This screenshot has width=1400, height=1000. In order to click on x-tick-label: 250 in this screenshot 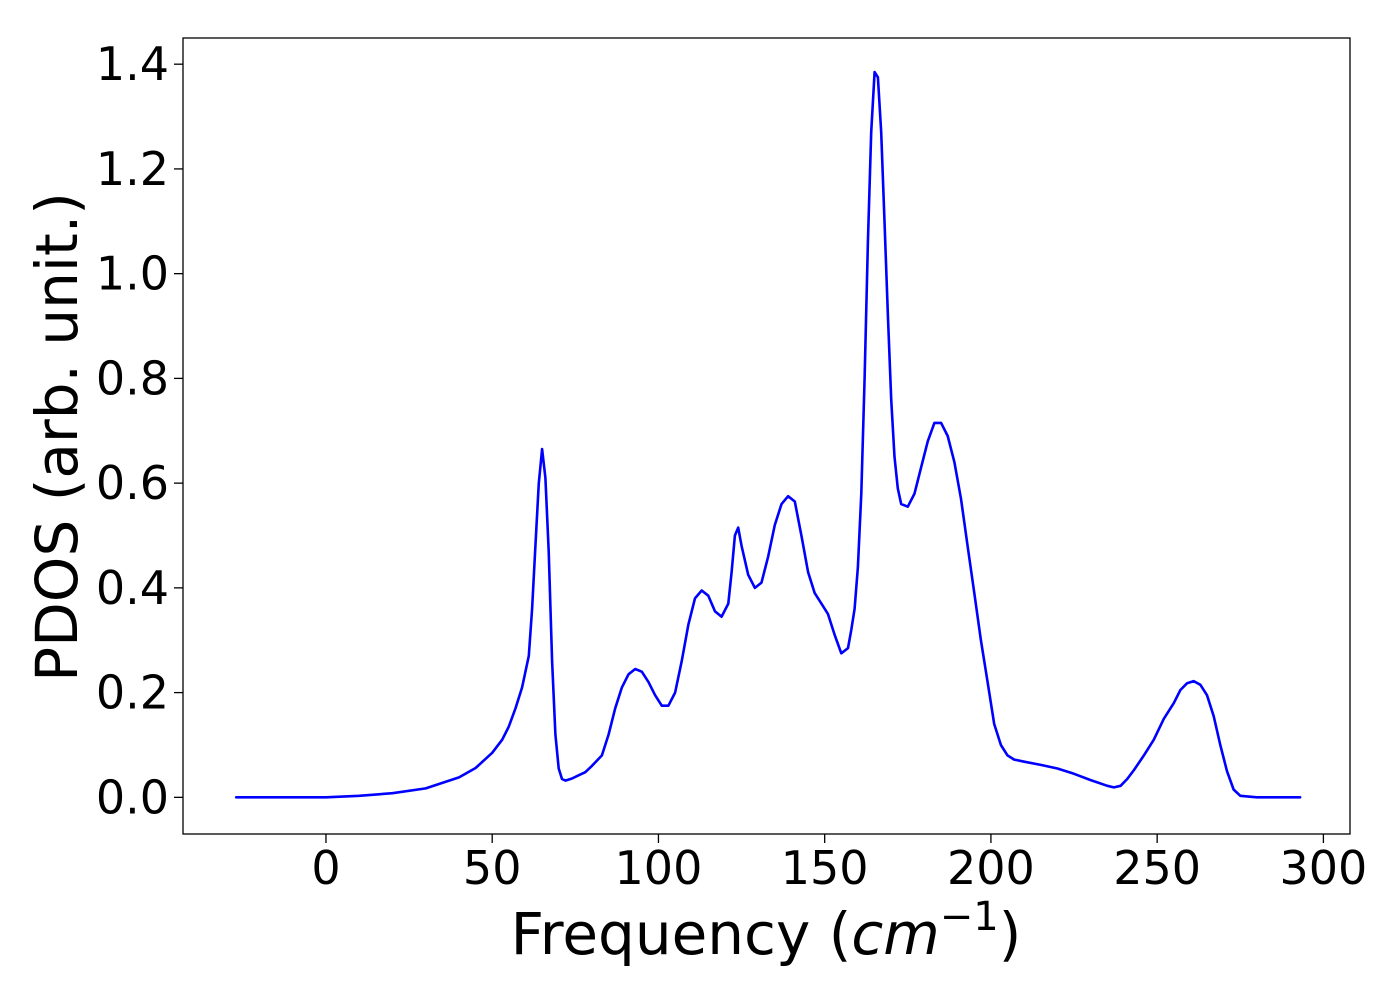, I will do `click(1157, 868)`.